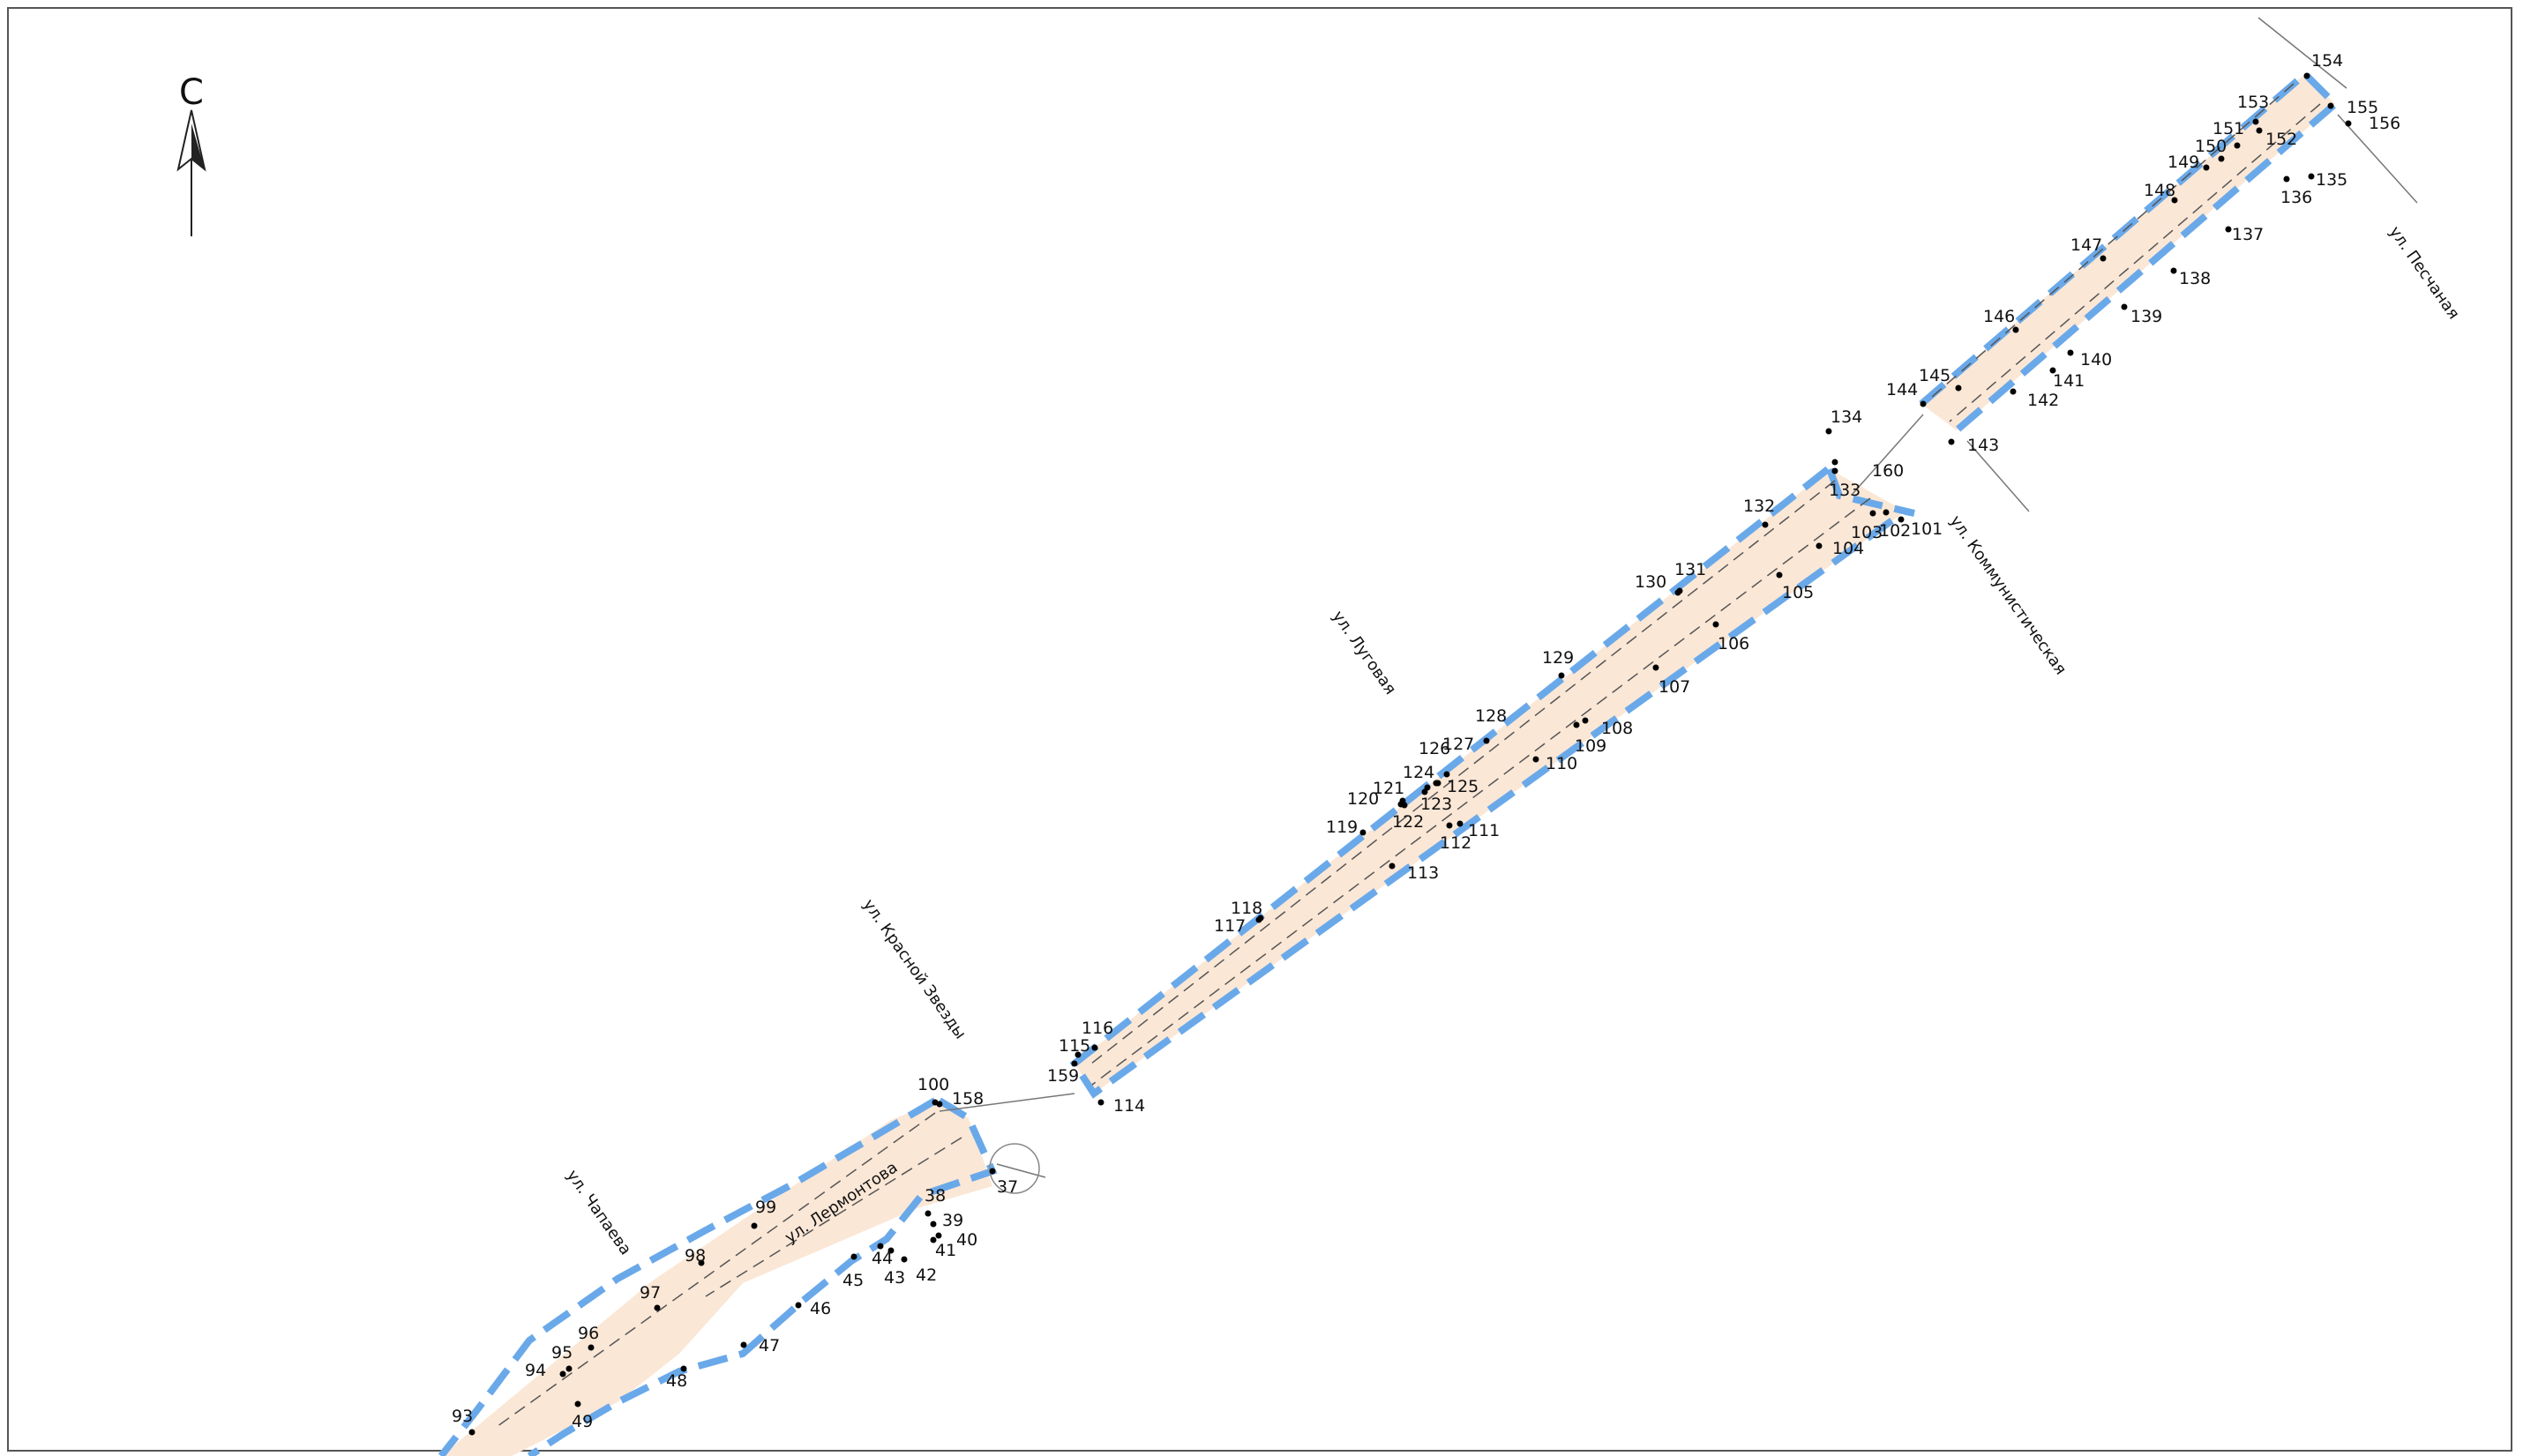  What do you see at coordinates (2248, 234) in the screenshot?
I see `point-label: 137` at bounding box center [2248, 234].